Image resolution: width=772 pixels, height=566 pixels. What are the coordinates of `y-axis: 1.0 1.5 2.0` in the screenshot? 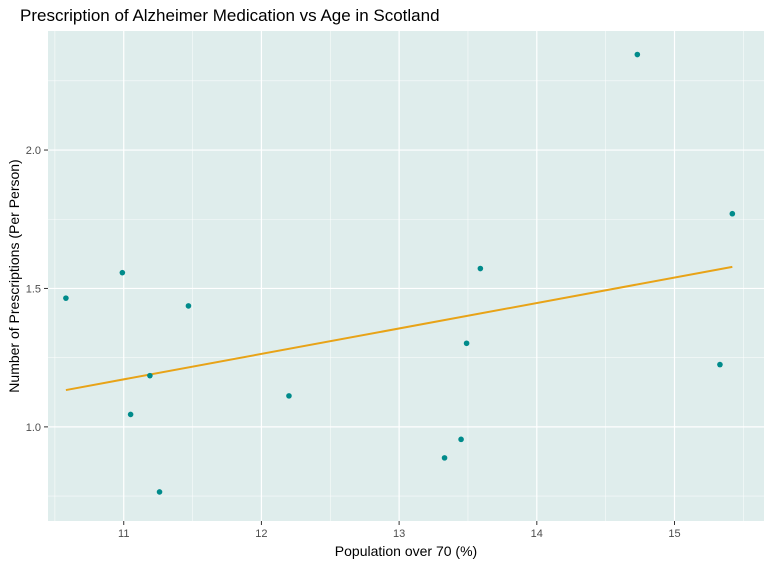 It's located at (37, 289).